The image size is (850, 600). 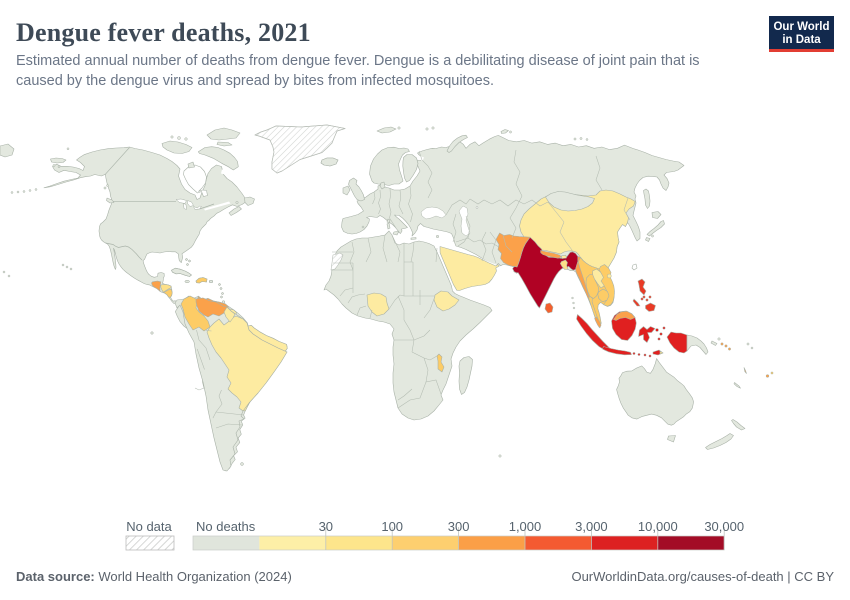 What do you see at coordinates (149, 526) in the screenshot?
I see `svg-text: No data` at bounding box center [149, 526].